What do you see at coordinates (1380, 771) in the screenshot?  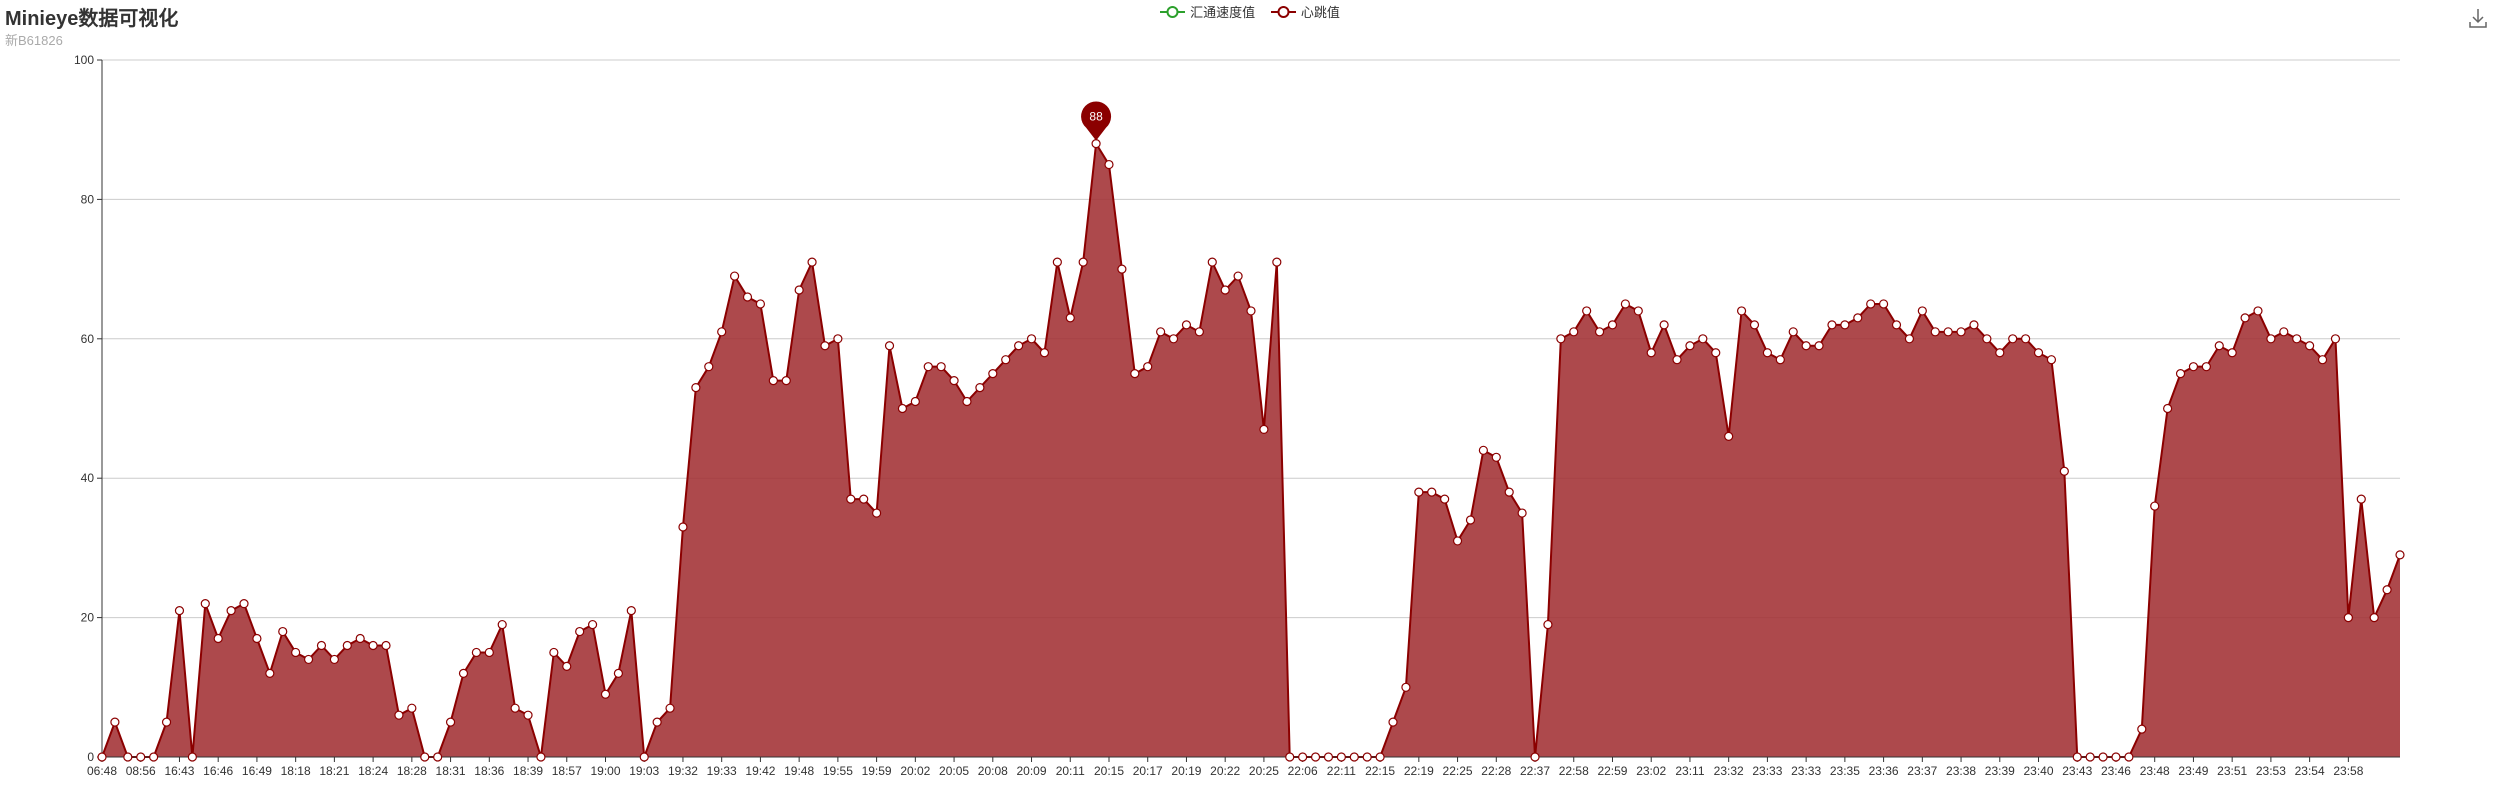 I see `x-tick-label: 22:15` at bounding box center [1380, 771].